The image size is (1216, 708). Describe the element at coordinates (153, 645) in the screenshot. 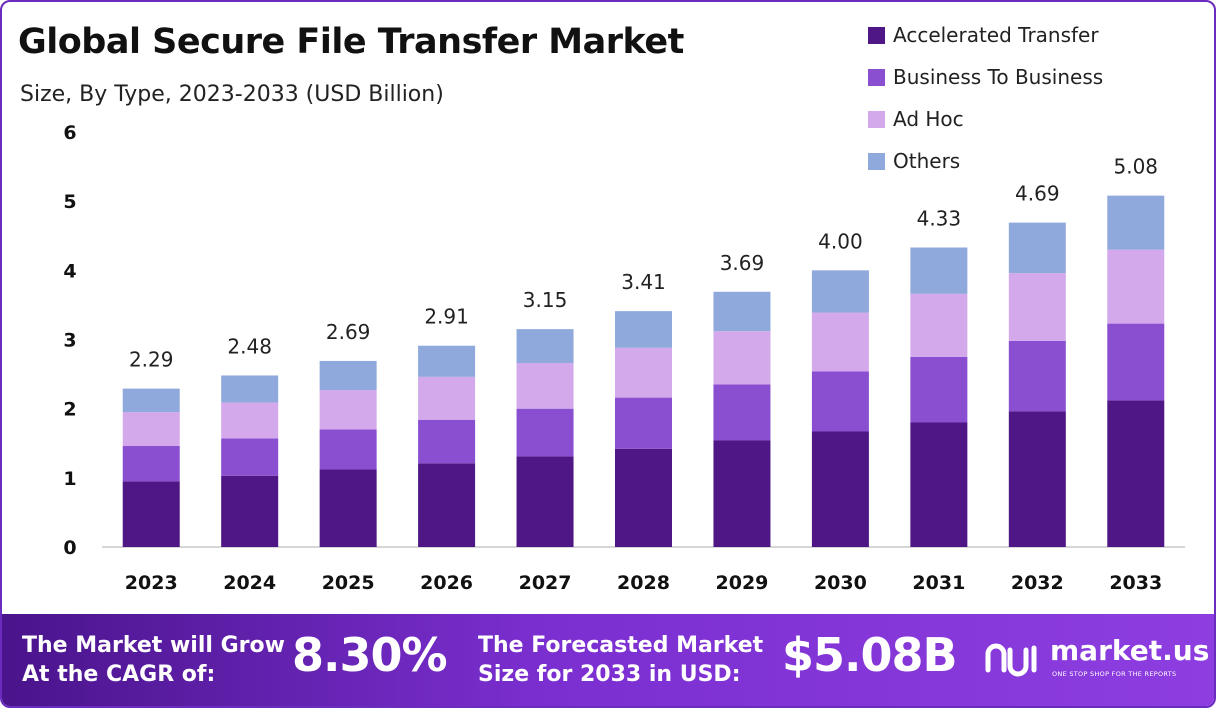

I see `cagr-label-line1: The Market will Grow` at that location.